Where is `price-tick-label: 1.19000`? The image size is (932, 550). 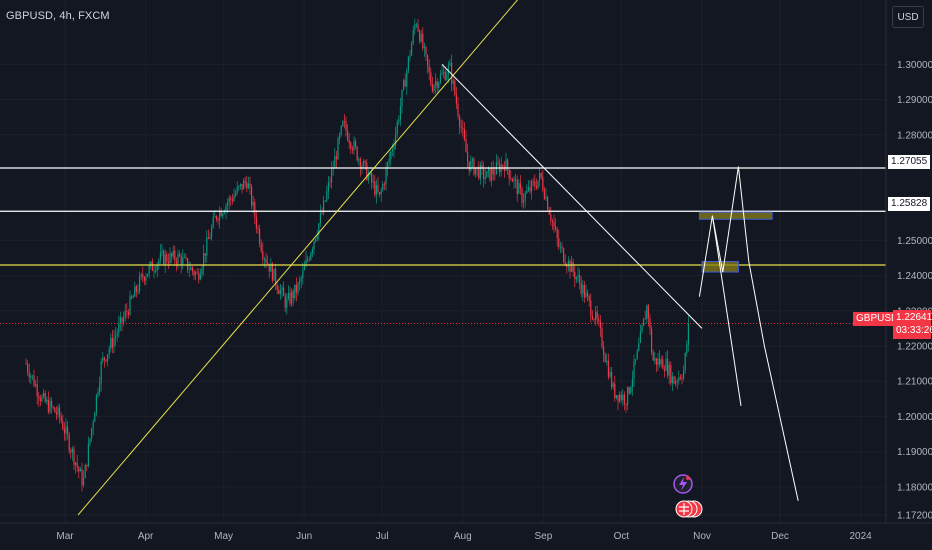
price-tick-label: 1.19000 is located at coordinates (914, 452).